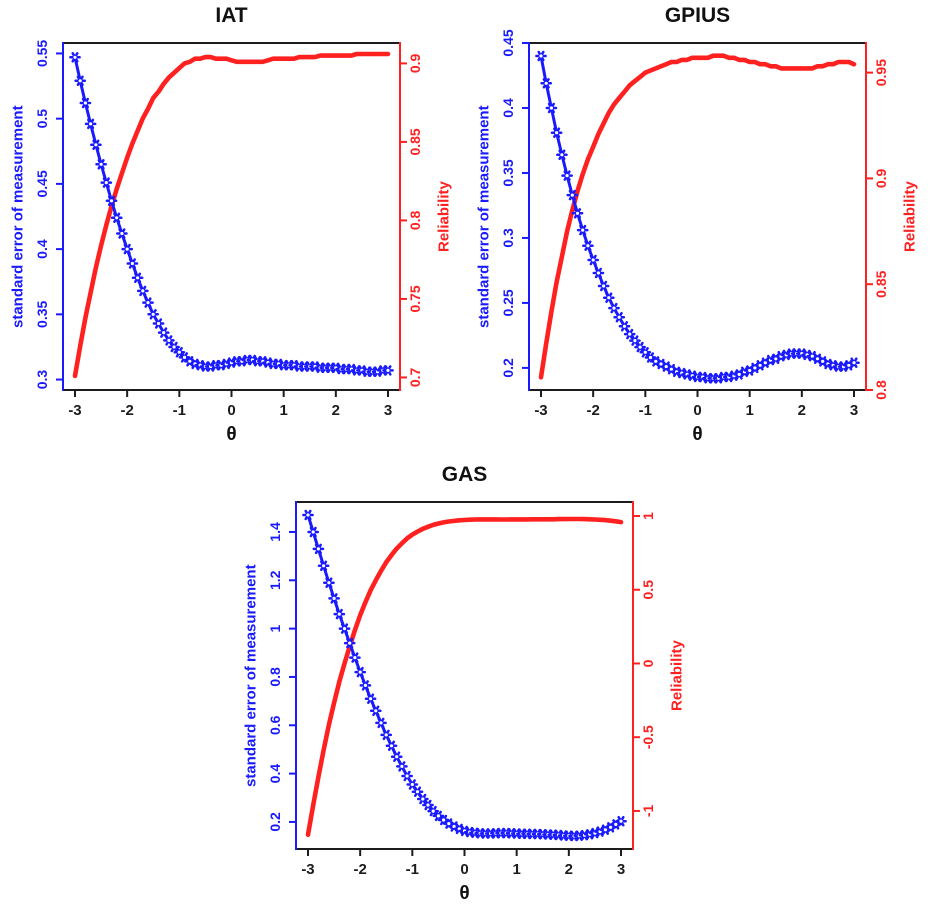 The height and width of the screenshot is (918, 933). I want to click on svg-text: 0.6, so click(275, 725).